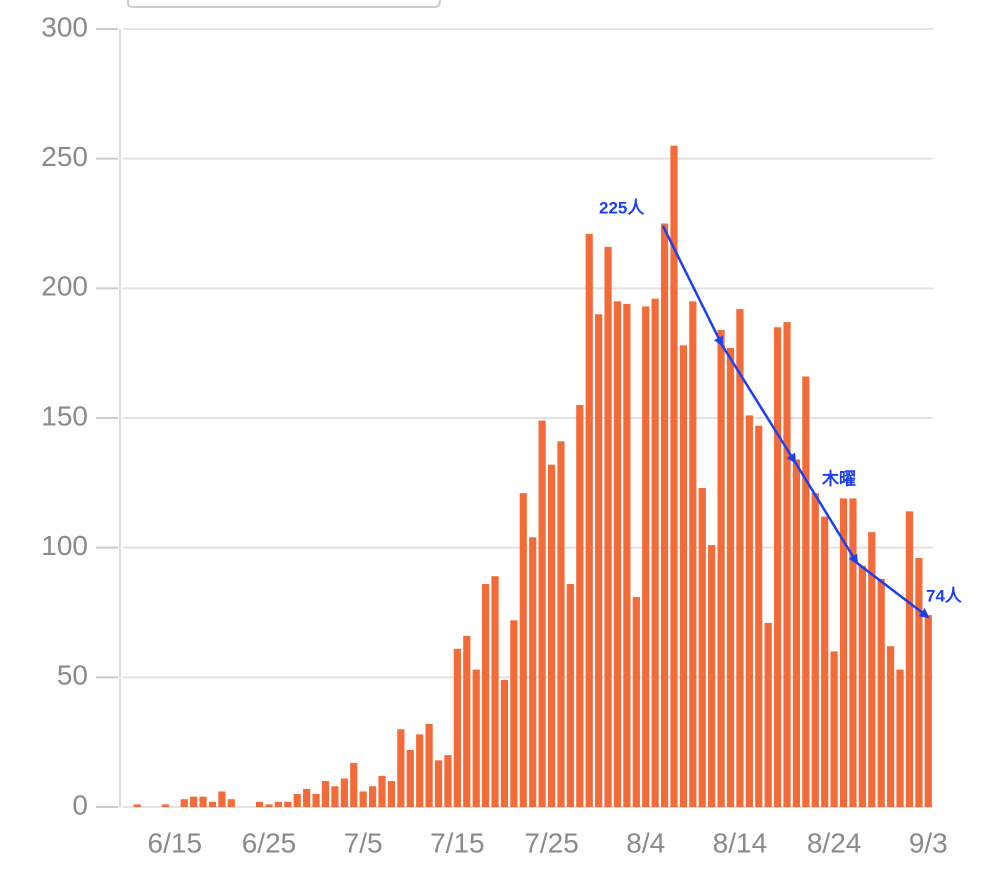  Describe the element at coordinates (64, 415) in the screenshot. I see `y-tick-label: 150` at that location.